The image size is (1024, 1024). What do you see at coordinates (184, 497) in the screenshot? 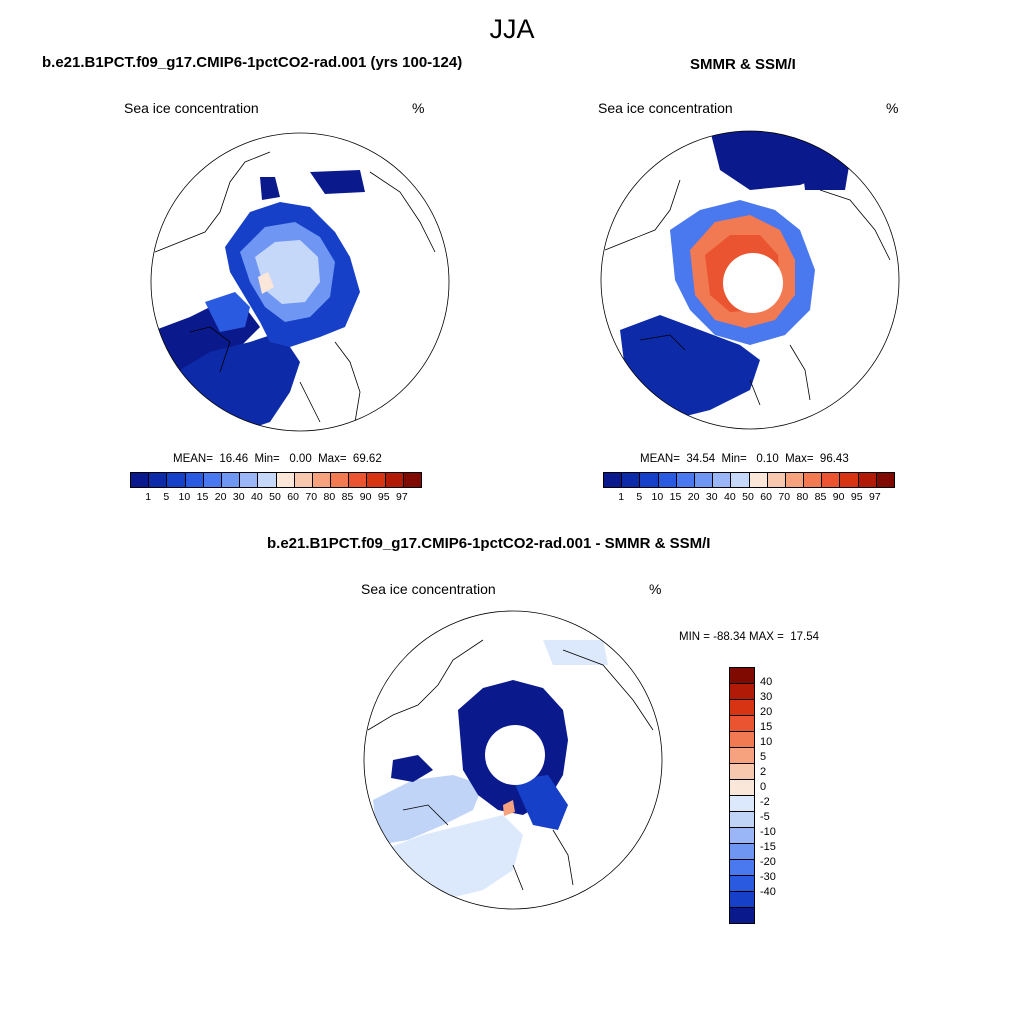
I see `model-colorbar-tick: 10` at bounding box center [184, 497].